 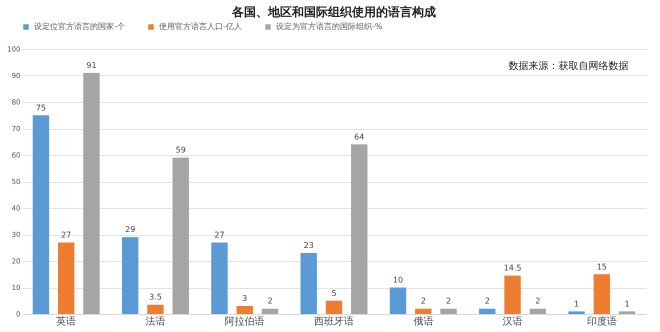 I want to click on legend-label: 使用官方语言人口-亿人, so click(x=200, y=26).